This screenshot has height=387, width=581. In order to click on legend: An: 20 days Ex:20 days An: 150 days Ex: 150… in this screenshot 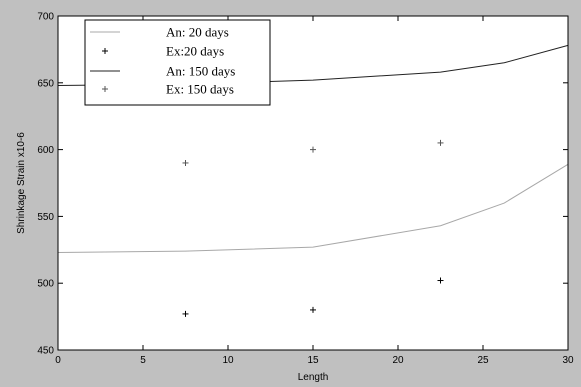, I will do `click(177, 62)`.